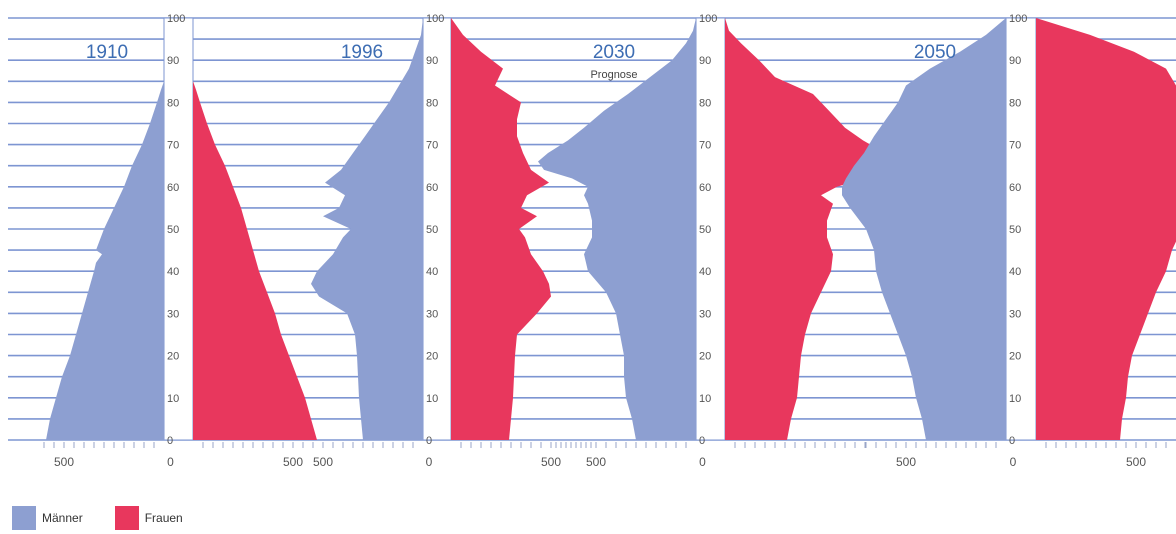 This screenshot has width=1176, height=534. Describe the element at coordinates (1136, 462) in the screenshot. I see `panel-2050-x-label-2: 500` at that location.